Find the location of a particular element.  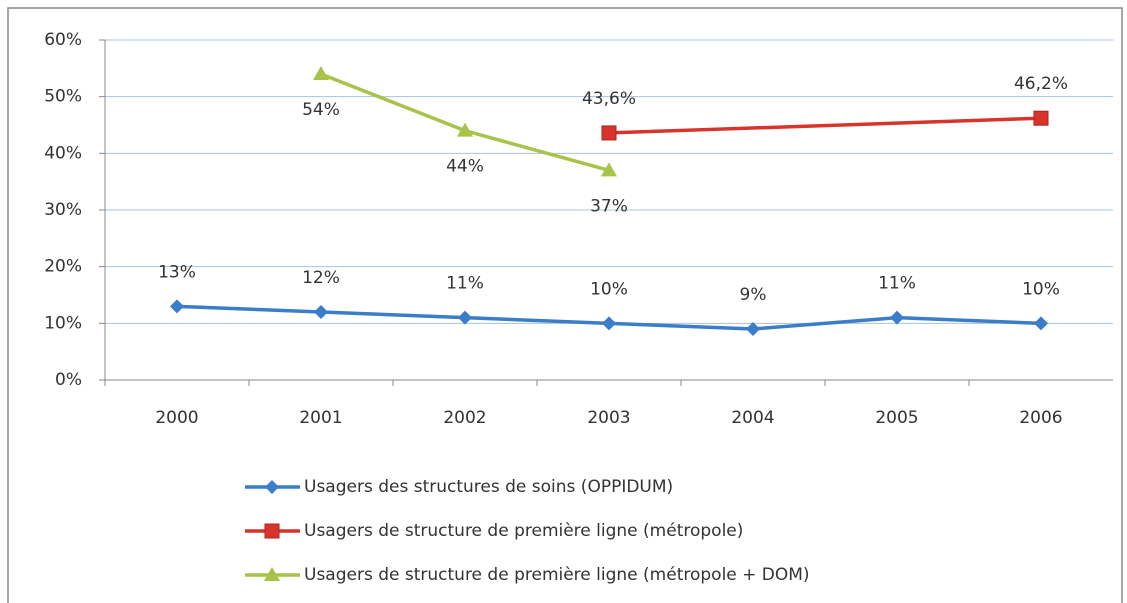

y-tick-label: 60% is located at coordinates (63, 40).